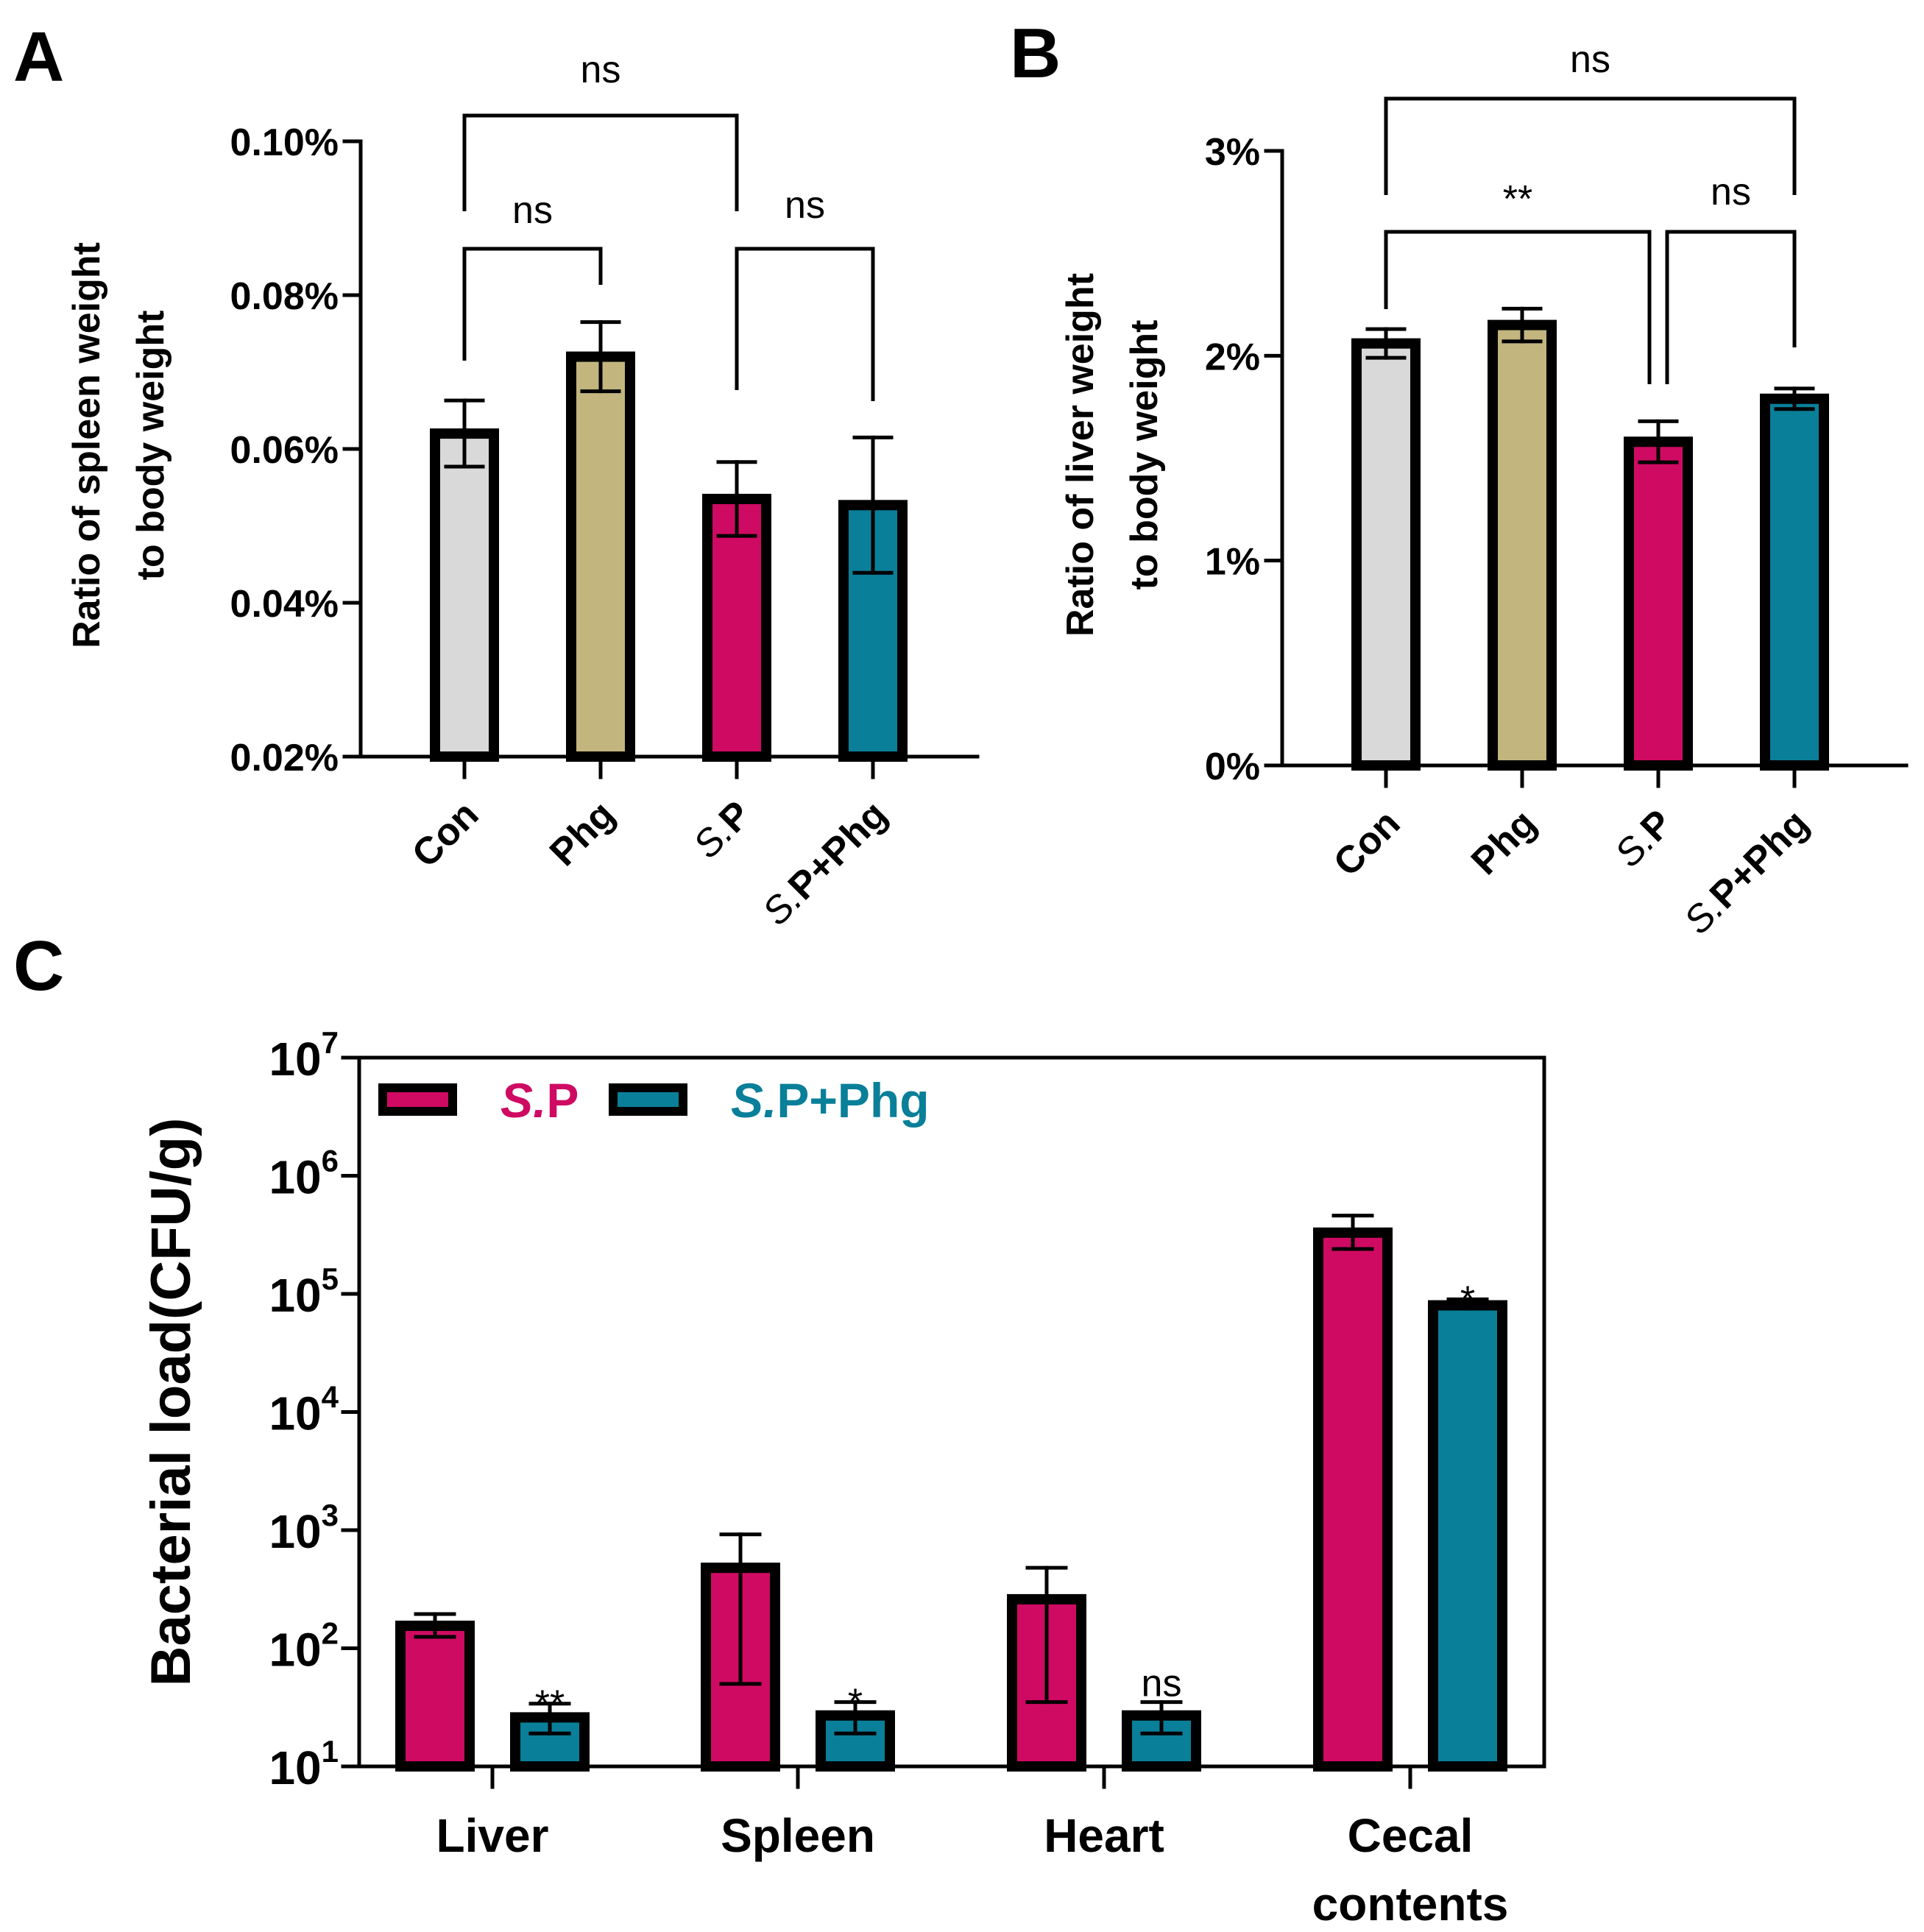 The width and height of the screenshot is (1924, 1932). What do you see at coordinates (1080, 455) in the screenshot?
I see `panel-b-ylabel-line1: Ratio of liver weight` at bounding box center [1080, 455].